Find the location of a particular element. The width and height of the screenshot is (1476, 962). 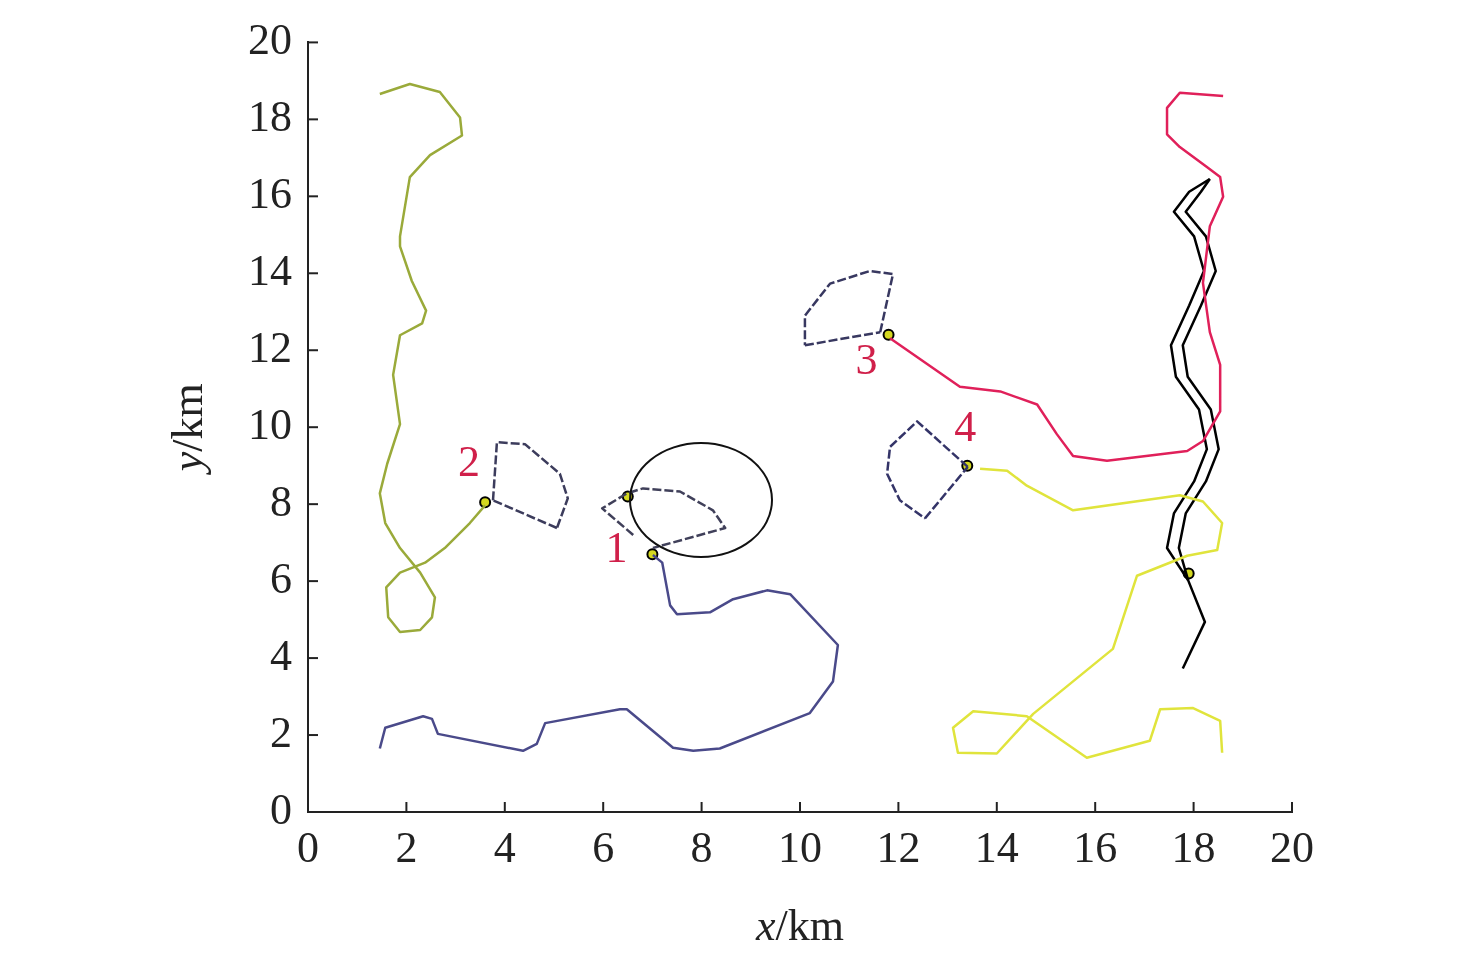

y-tick-label: 18 is located at coordinates (270, 116).